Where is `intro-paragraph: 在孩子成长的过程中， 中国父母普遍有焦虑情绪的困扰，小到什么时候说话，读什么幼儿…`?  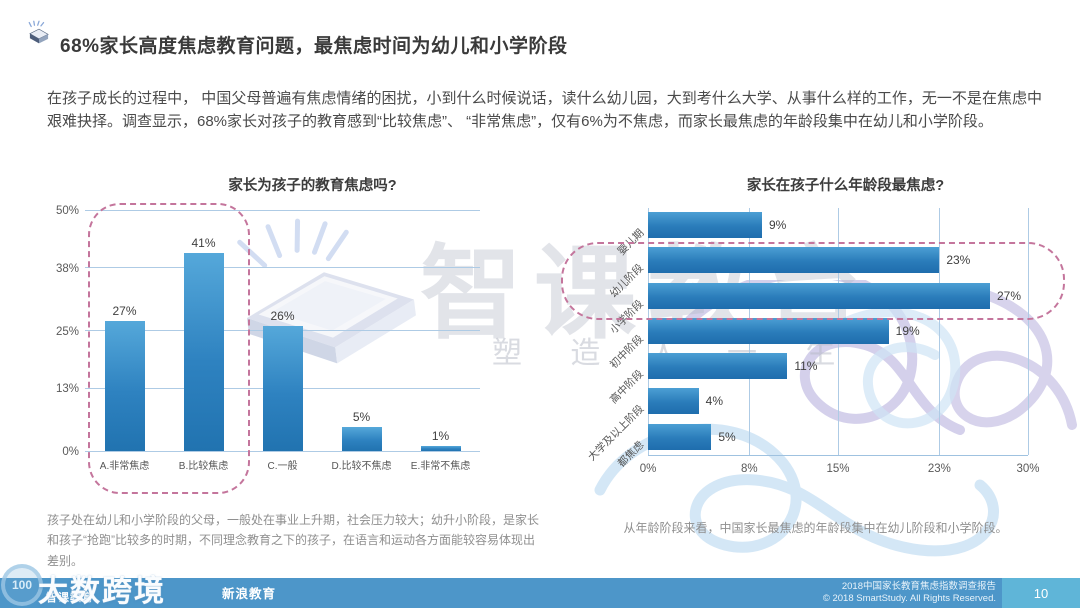 intro-paragraph: 在孩子成长的过程中， 中国父母普遍有焦虑情绪的困扰，小到什么时候说话，读什么幼儿… is located at coordinates (544, 110).